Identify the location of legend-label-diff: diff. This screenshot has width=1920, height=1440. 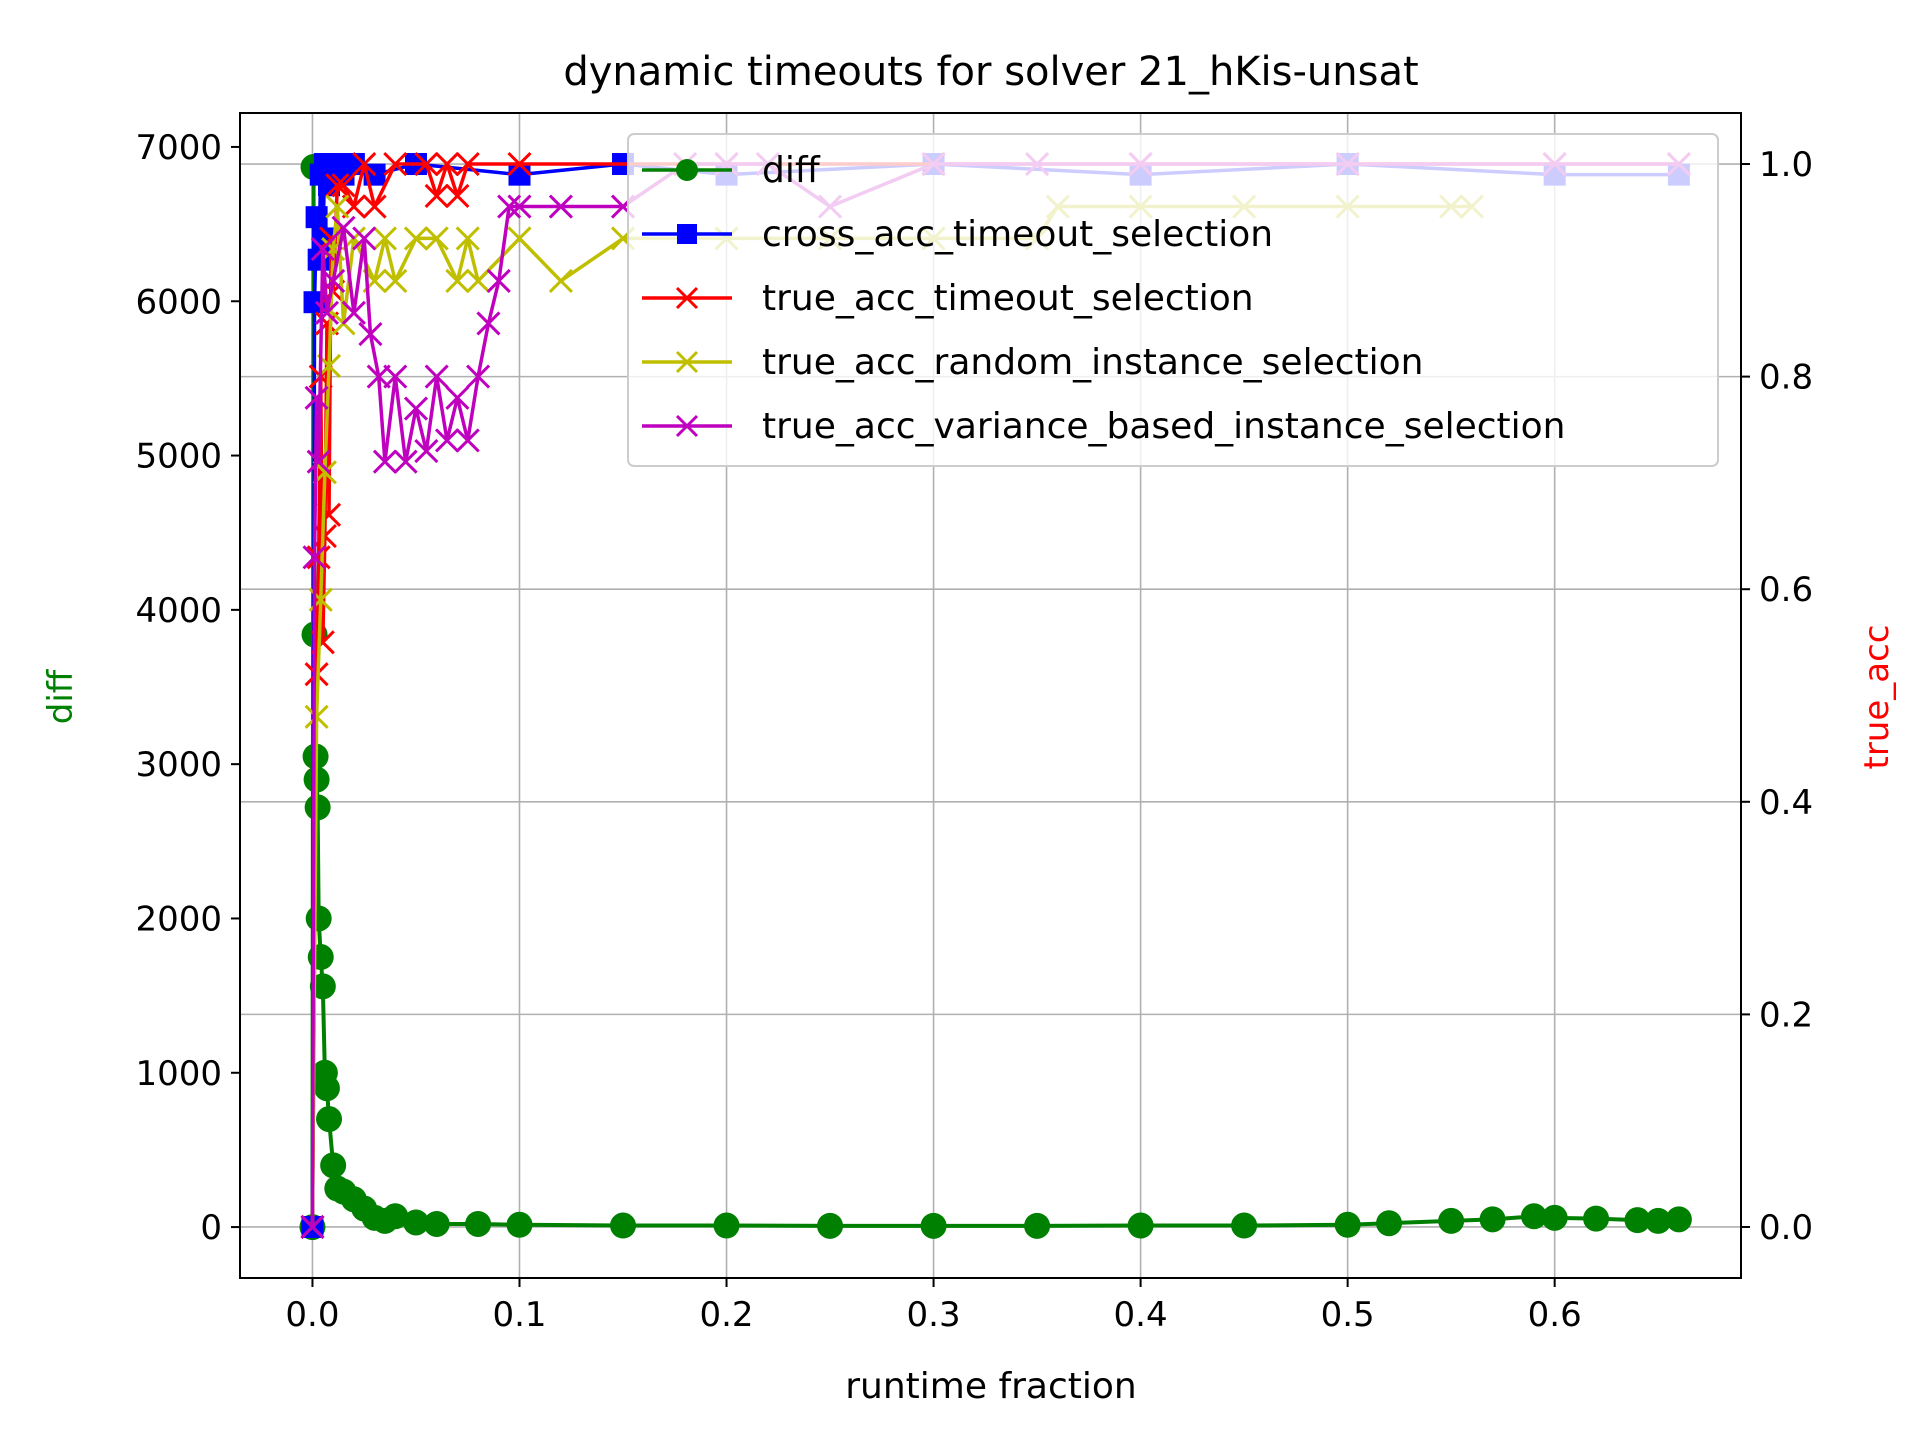
(791, 170).